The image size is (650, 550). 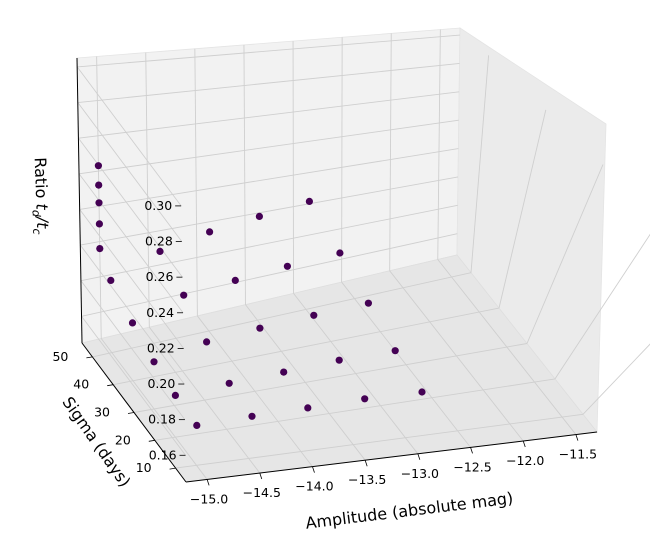 I want to click on y-tick-label: 30, so click(x=102, y=412).